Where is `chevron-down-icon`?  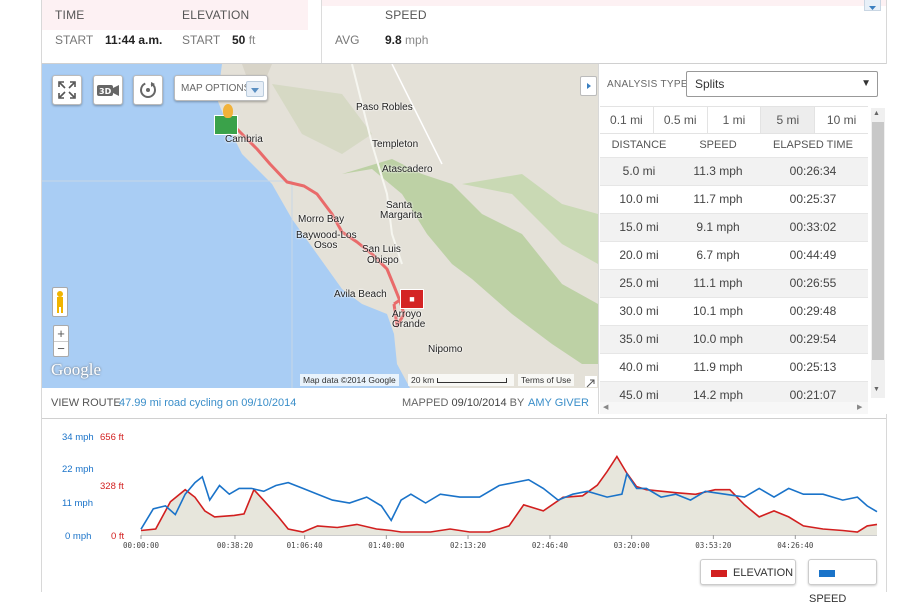 chevron-down-icon is located at coordinates (872, 8).